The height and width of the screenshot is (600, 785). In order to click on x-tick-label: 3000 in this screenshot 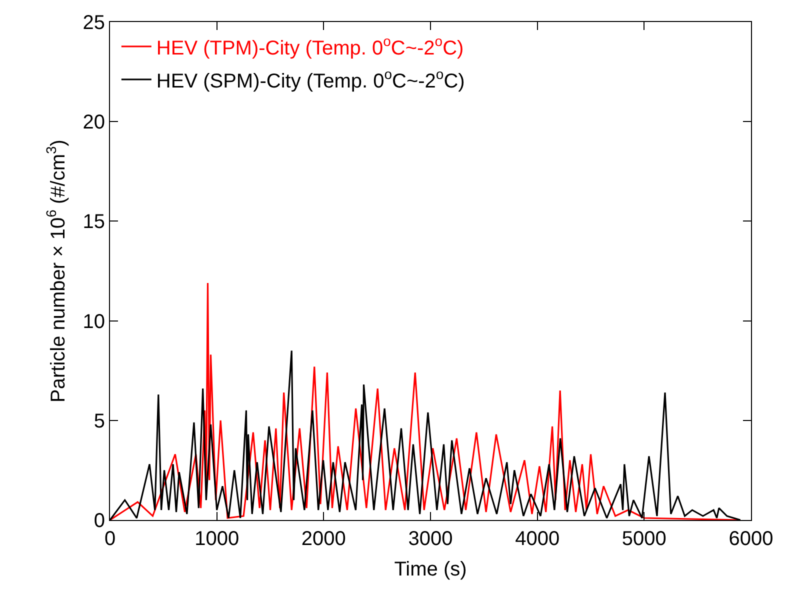, I will do `click(430, 539)`.